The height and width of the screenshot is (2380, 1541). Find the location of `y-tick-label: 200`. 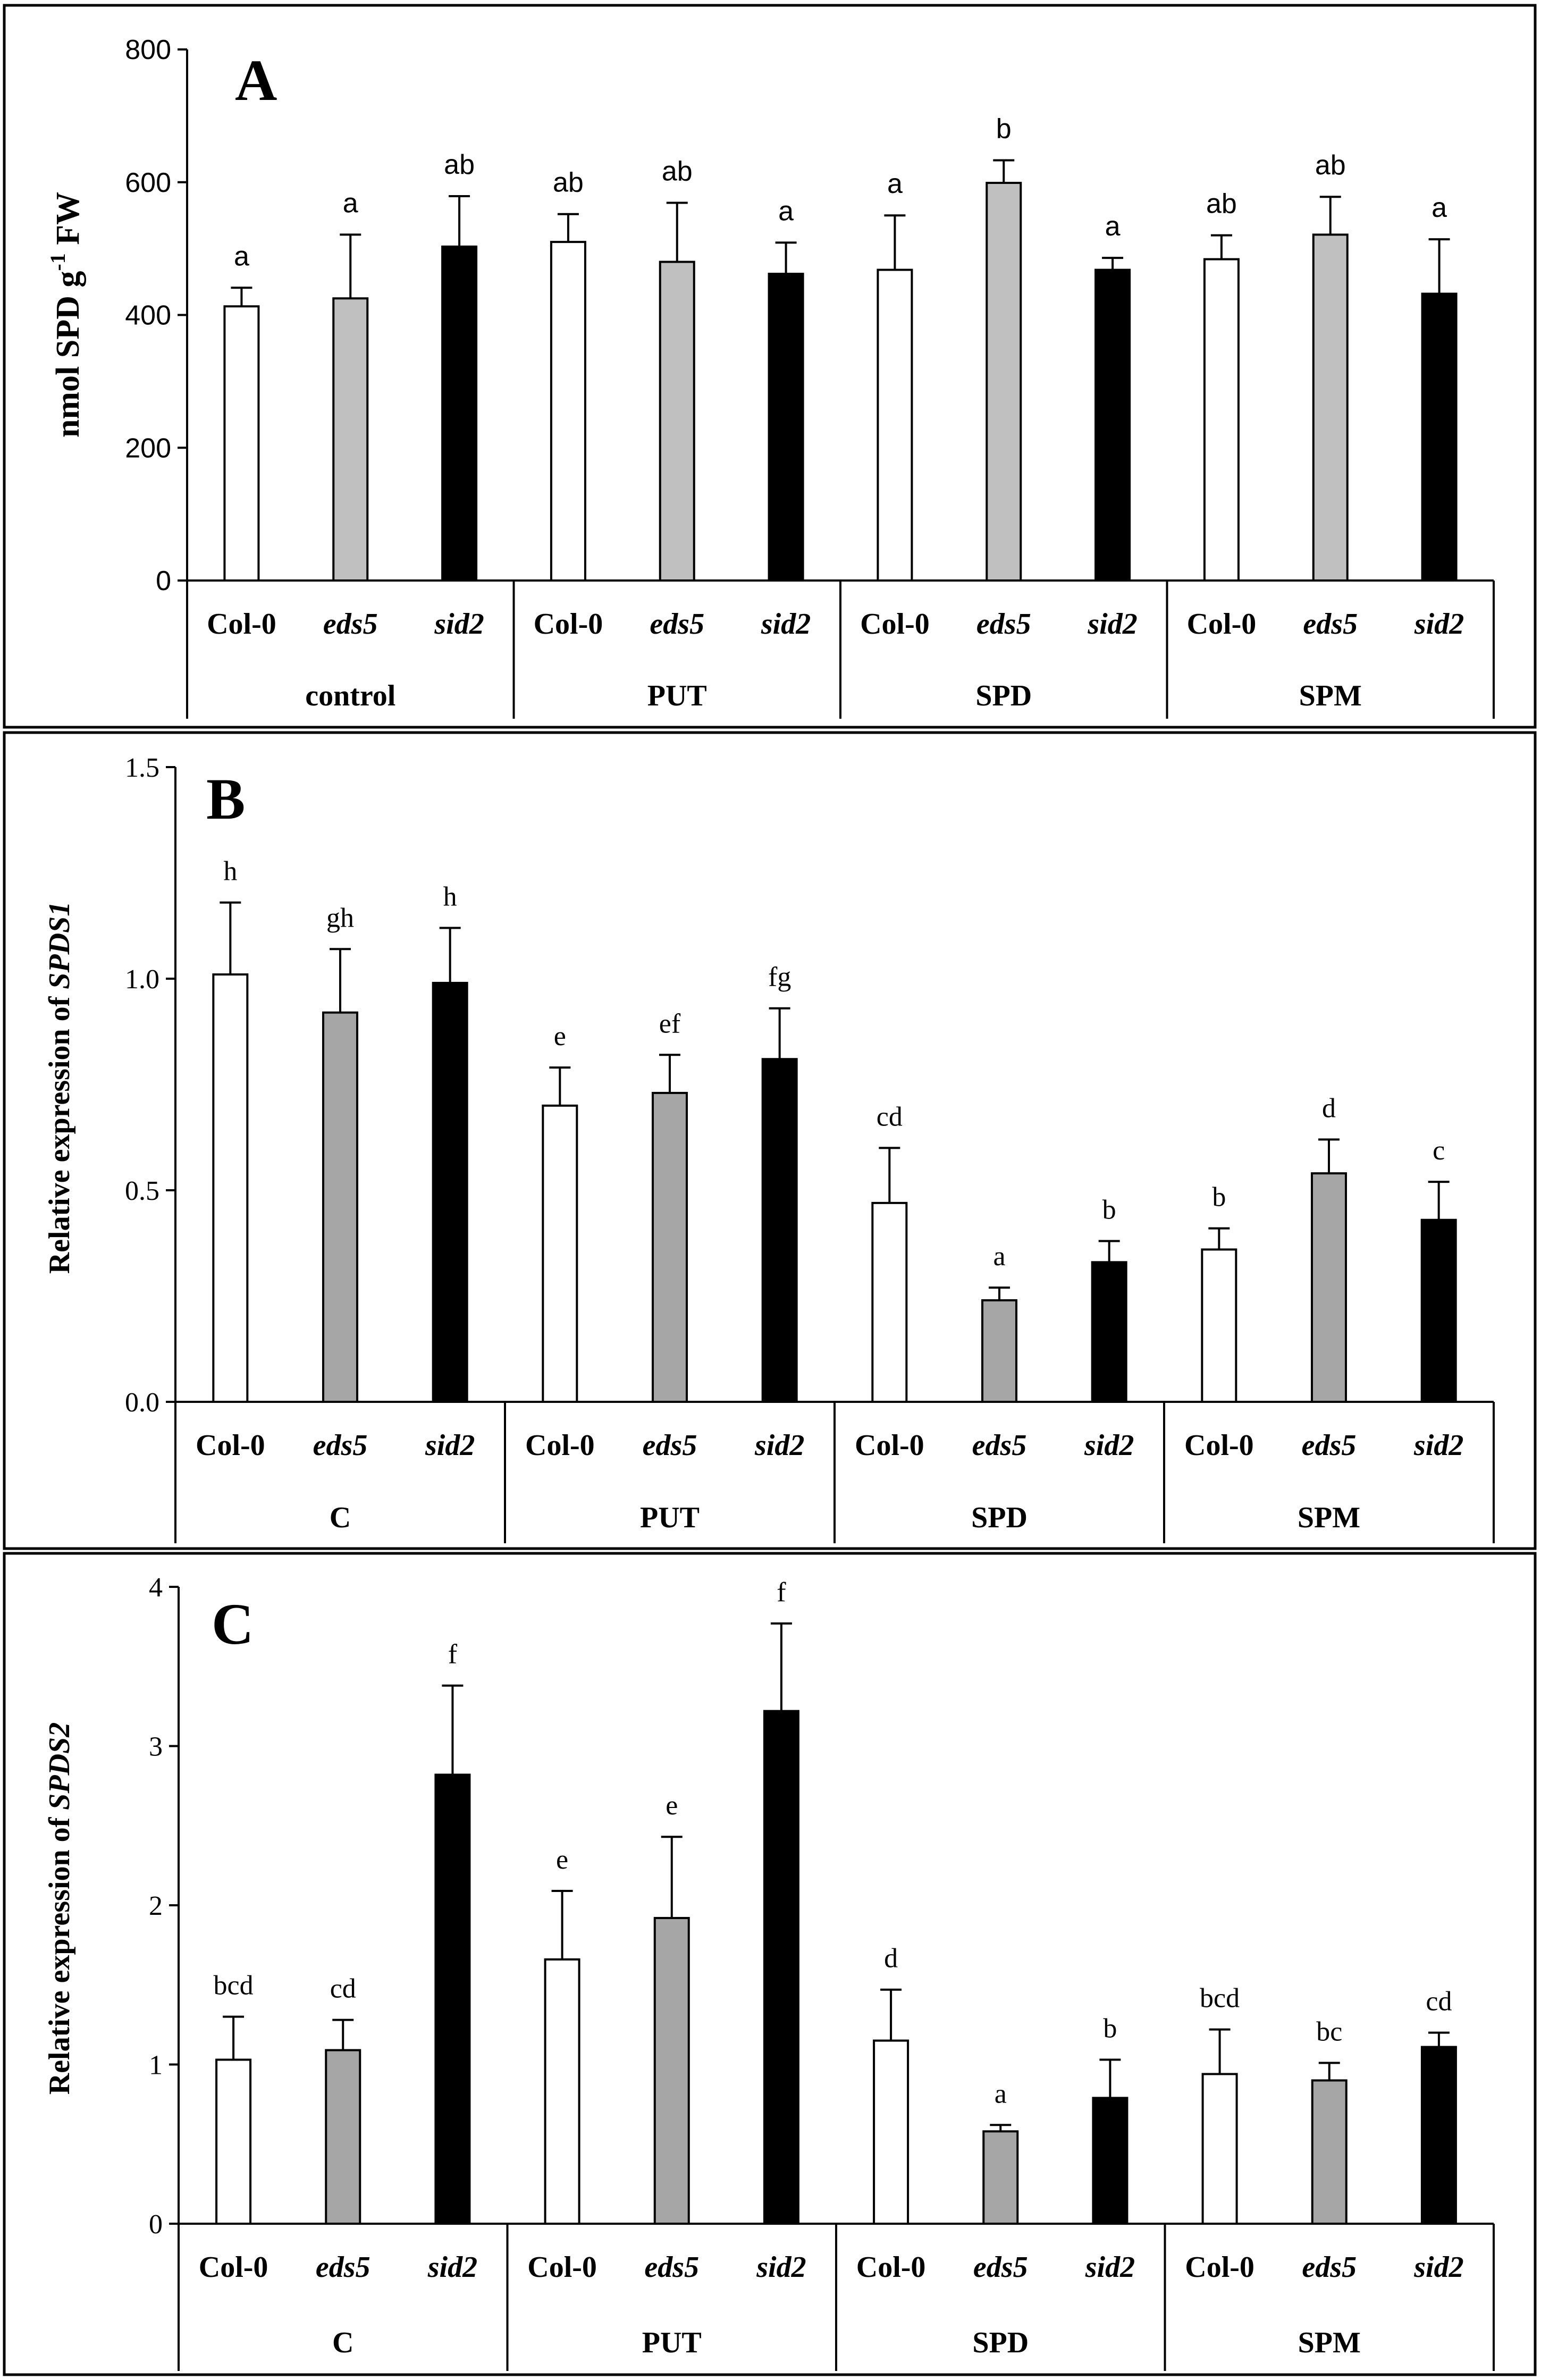

y-tick-label: 200 is located at coordinates (148, 448).